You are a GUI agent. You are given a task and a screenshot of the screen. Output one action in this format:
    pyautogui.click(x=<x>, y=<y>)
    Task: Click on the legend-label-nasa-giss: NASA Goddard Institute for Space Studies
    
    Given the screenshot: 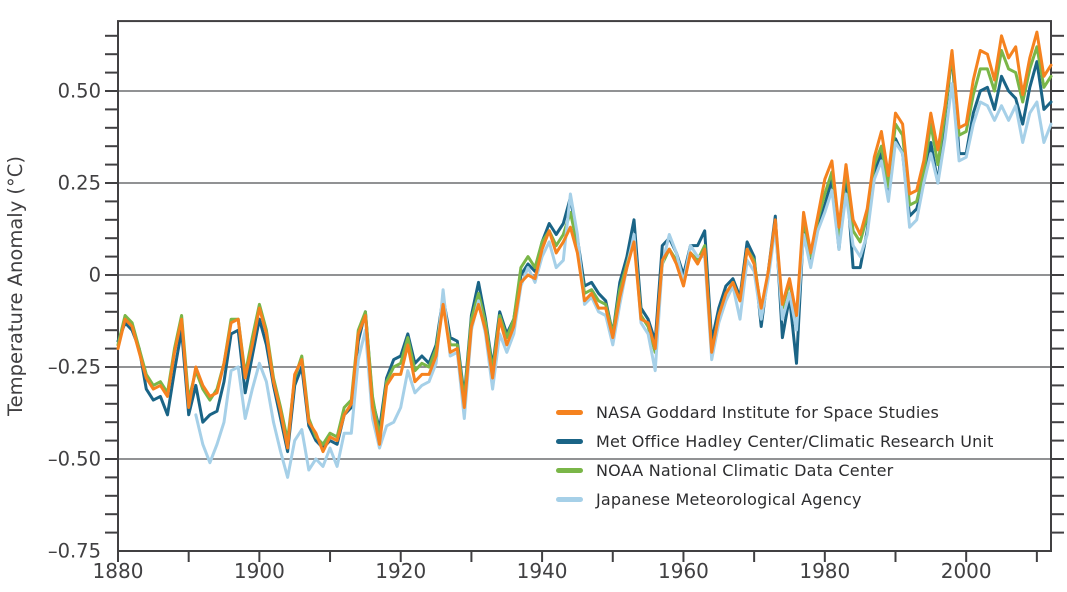 What is the action you would take?
    pyautogui.click(x=768, y=412)
    